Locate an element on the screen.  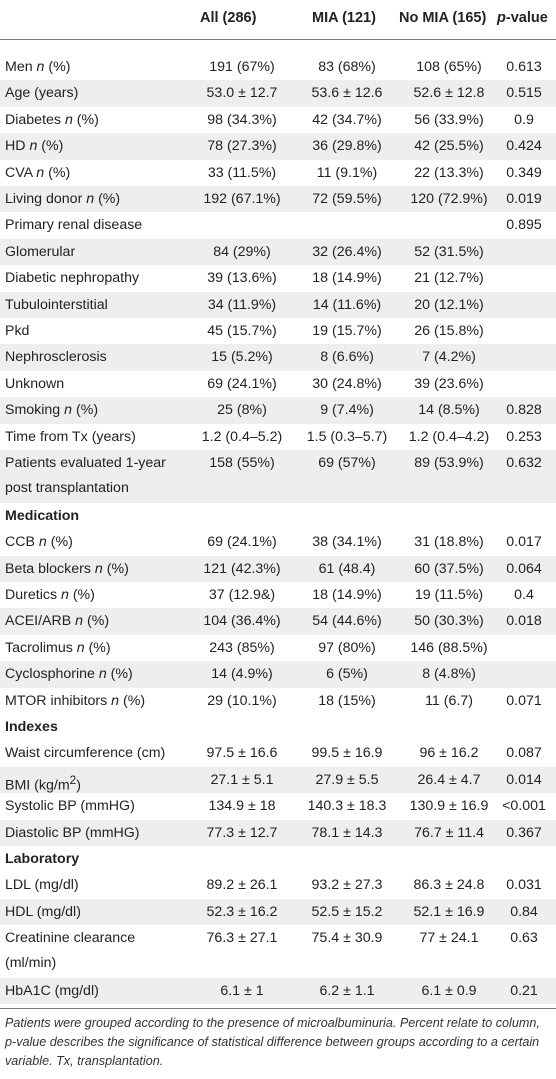
cell-mia: 72 (59.5%) is located at coordinates (347, 199).